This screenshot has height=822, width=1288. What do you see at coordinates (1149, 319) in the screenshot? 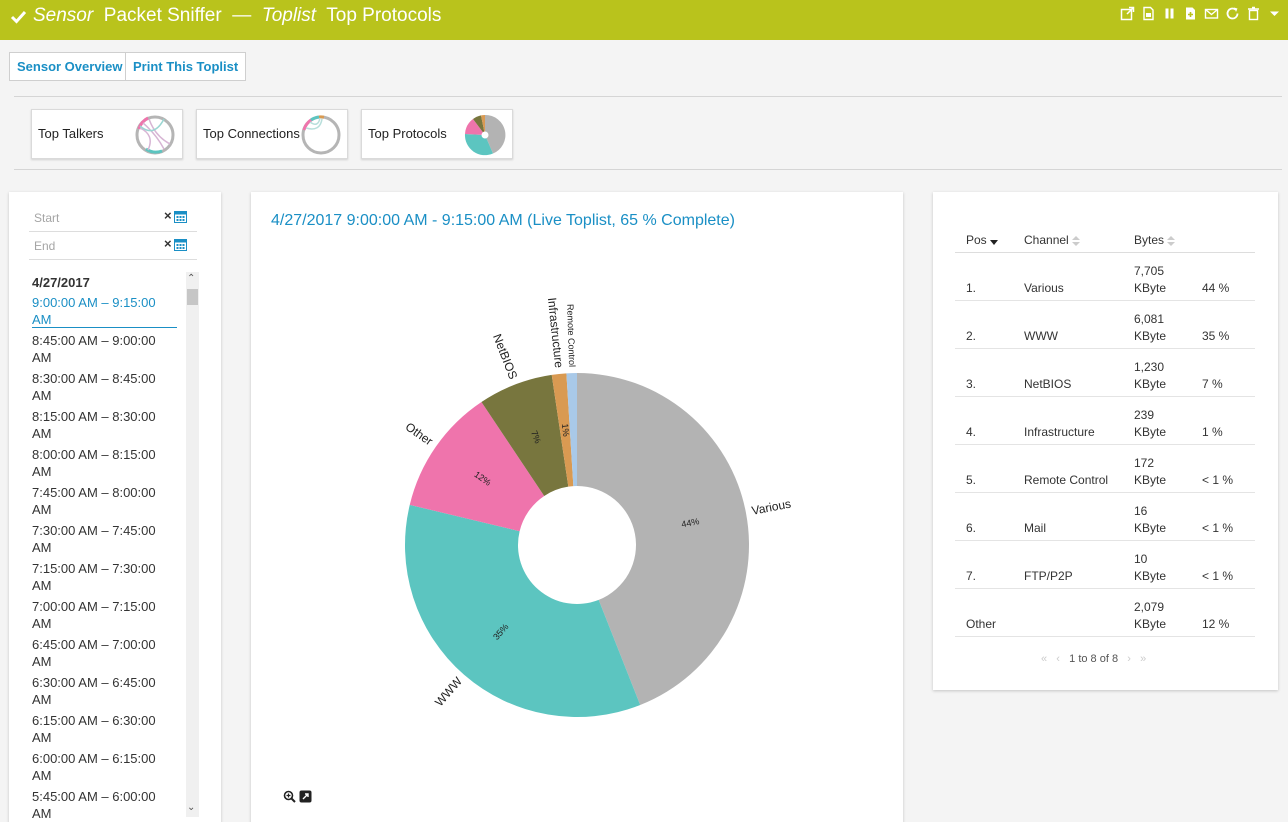
I see `row-bytes: 6,081` at bounding box center [1149, 319].